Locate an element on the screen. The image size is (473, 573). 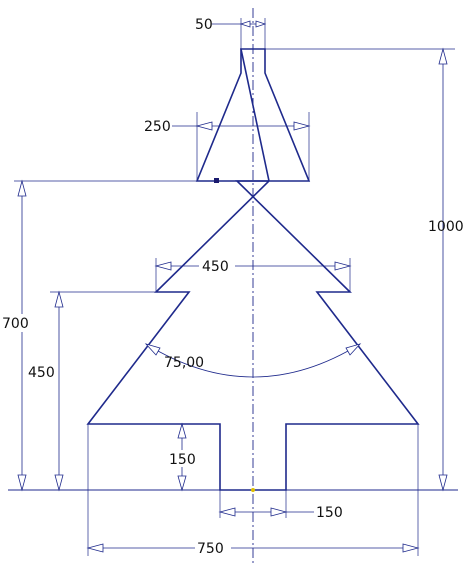
dim-trunk-width: 150 is located at coordinates (280, 505).